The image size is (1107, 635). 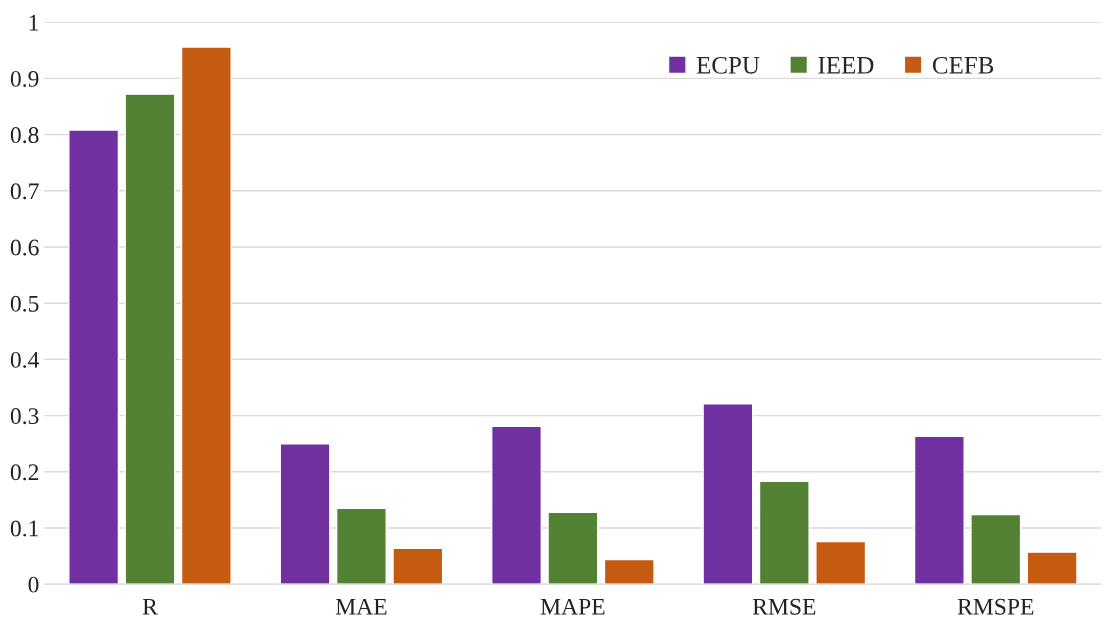 What do you see at coordinates (784, 606) in the screenshot?
I see `x-tick-label: RMSE` at bounding box center [784, 606].